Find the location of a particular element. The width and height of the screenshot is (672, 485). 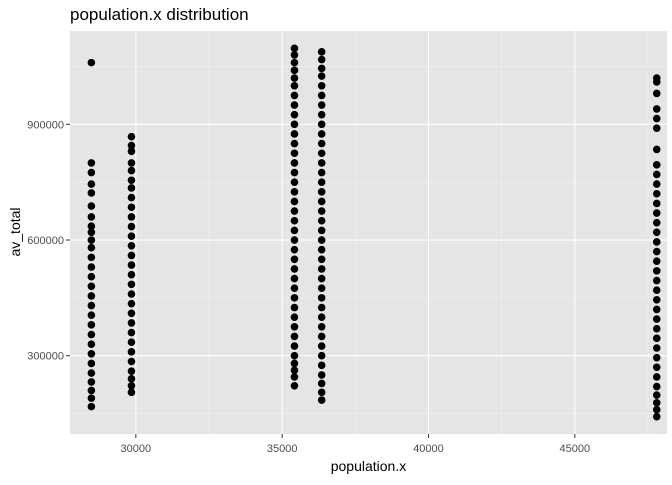

x-axis-label: population.x is located at coordinates (369, 466).